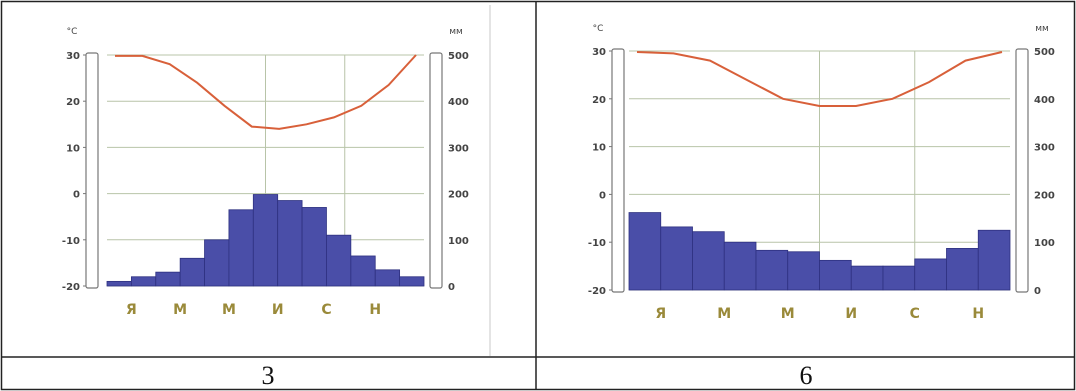 This screenshot has height=391, width=1076. What do you see at coordinates (806, 375) in the screenshot?
I see `caption-6: 6` at bounding box center [806, 375].